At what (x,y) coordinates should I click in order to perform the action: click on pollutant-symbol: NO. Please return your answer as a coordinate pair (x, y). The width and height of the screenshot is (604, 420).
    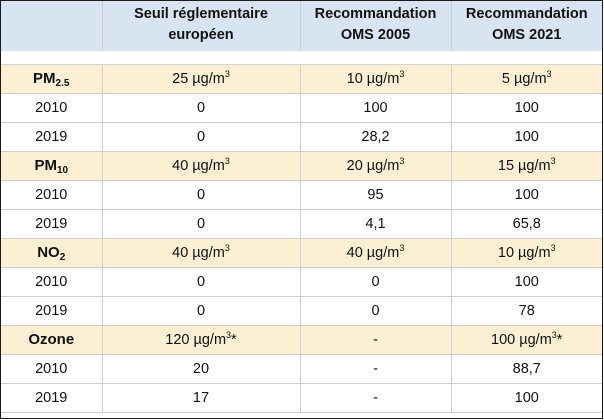
    Looking at the image, I should click on (48, 252).